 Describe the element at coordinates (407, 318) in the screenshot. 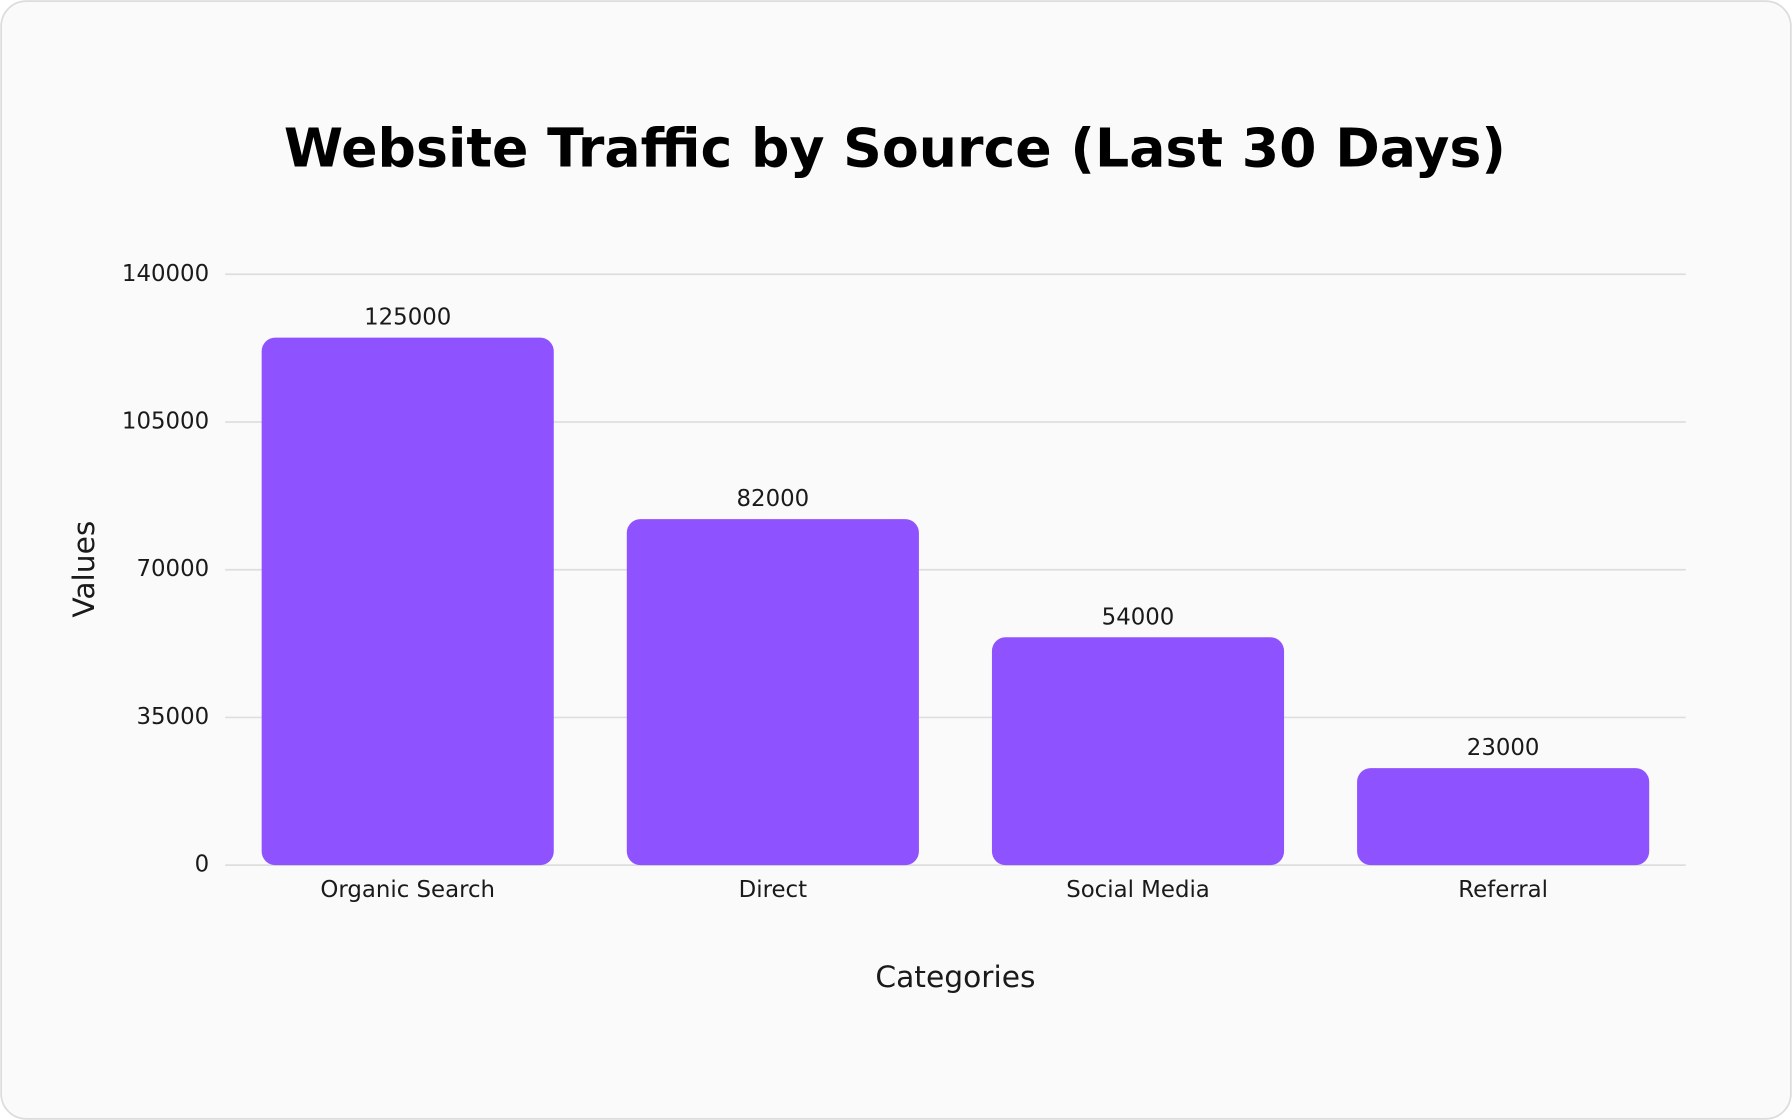

I see `value-label: 125000` at that location.